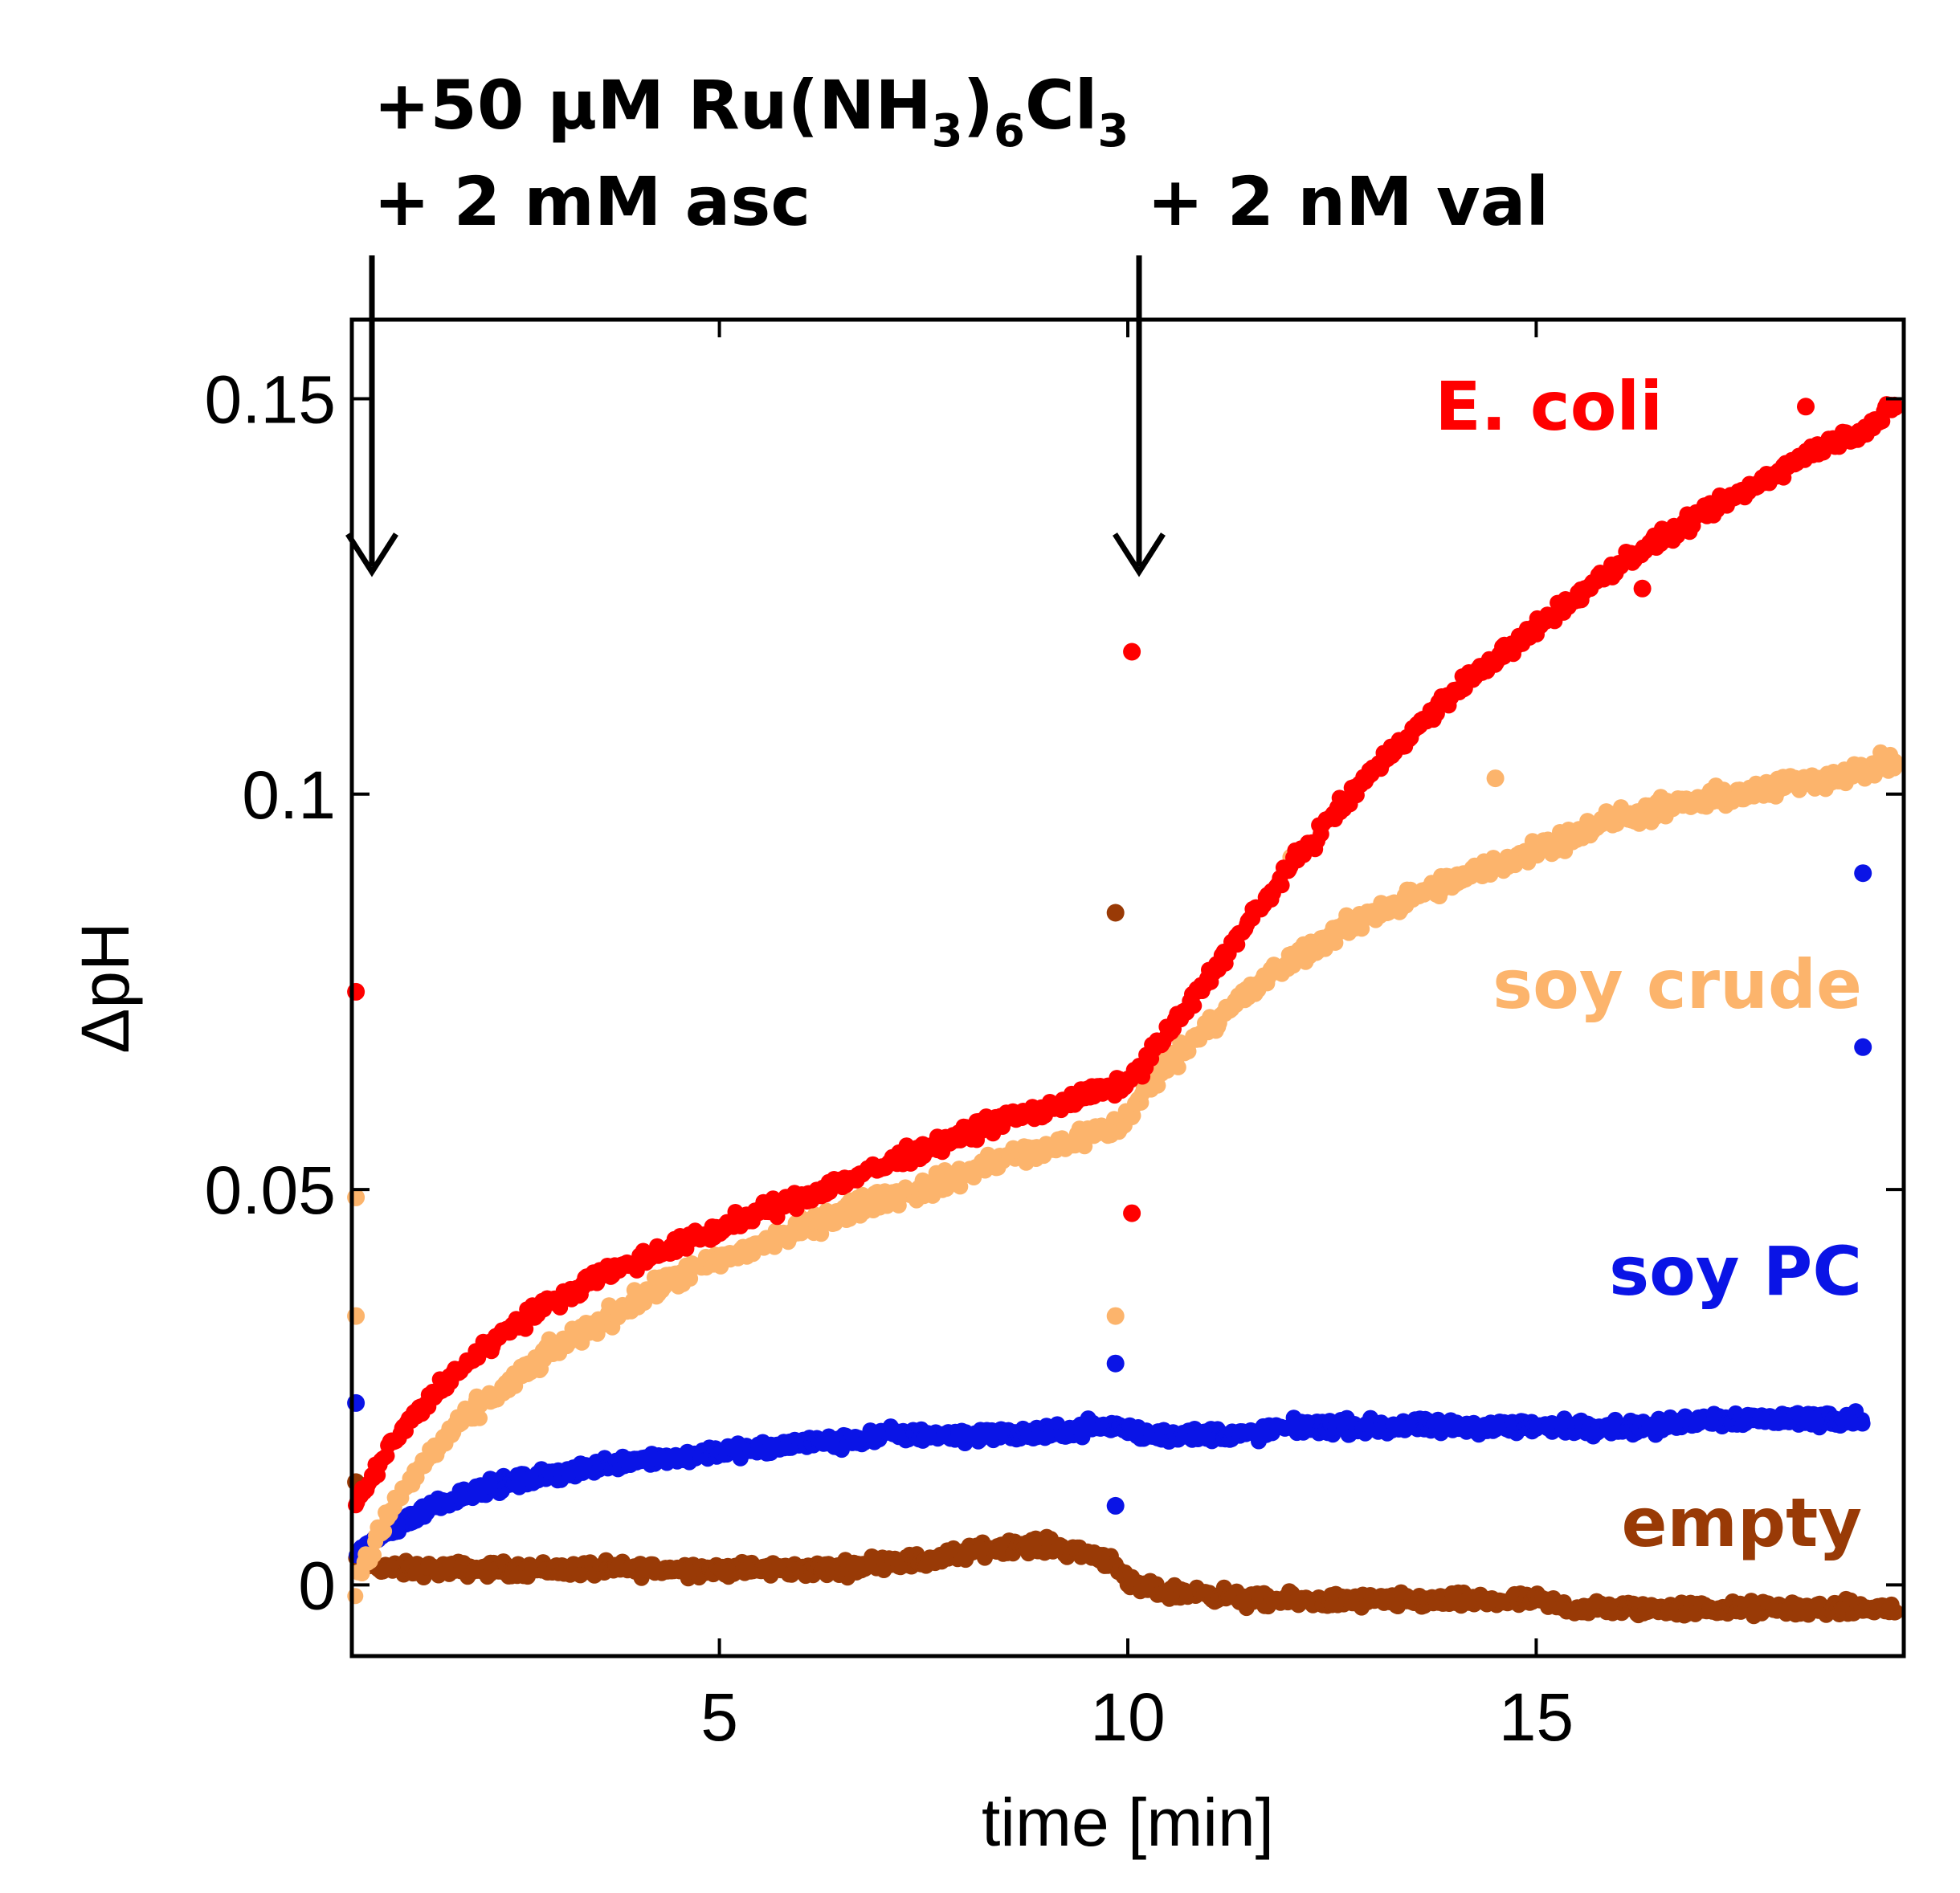  Describe the element at coordinates (1741, 1522) in the screenshot. I see `series-label-empty: empty` at that location.